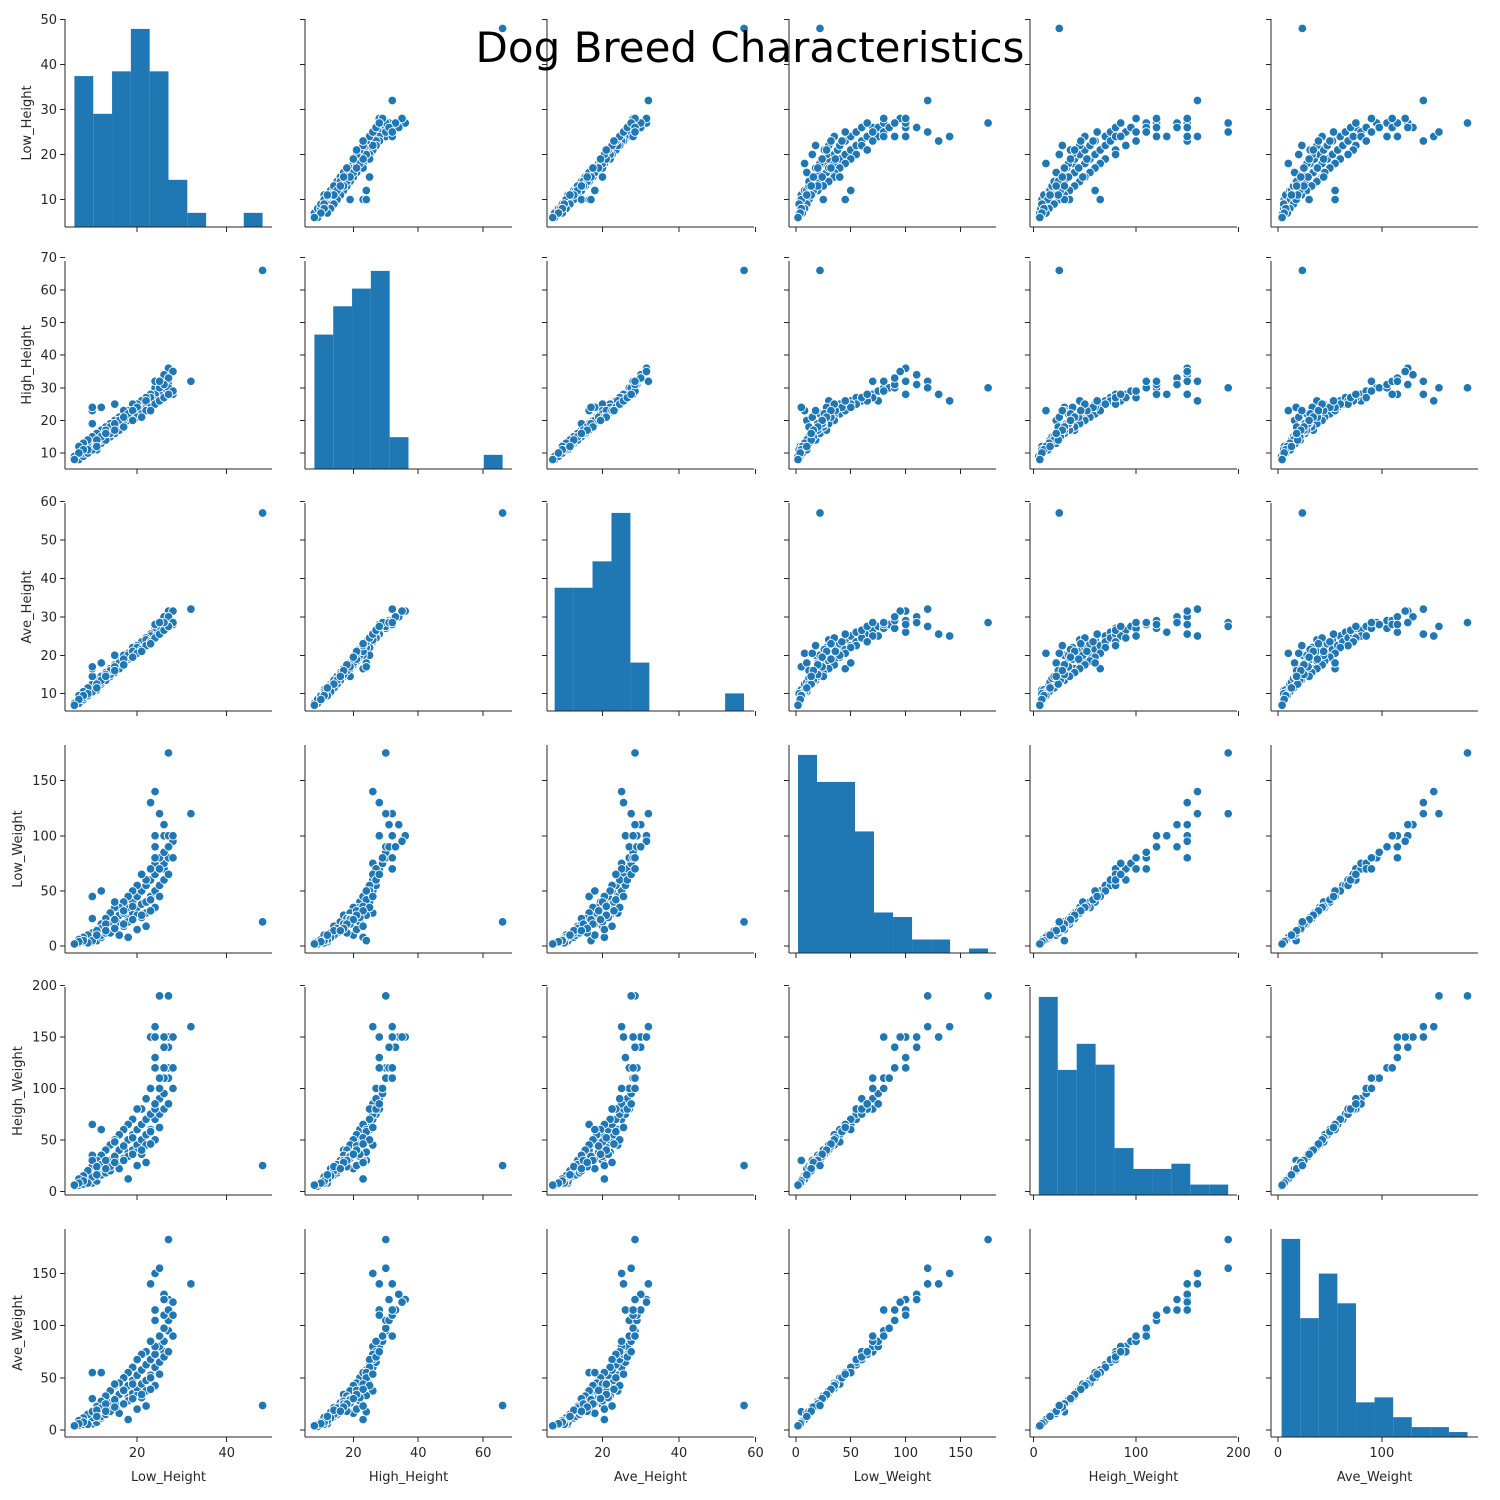 This screenshot has height=1500, width=1500. What do you see at coordinates (48, 1378) in the screenshot?
I see `y-tick-label: 50` at bounding box center [48, 1378].